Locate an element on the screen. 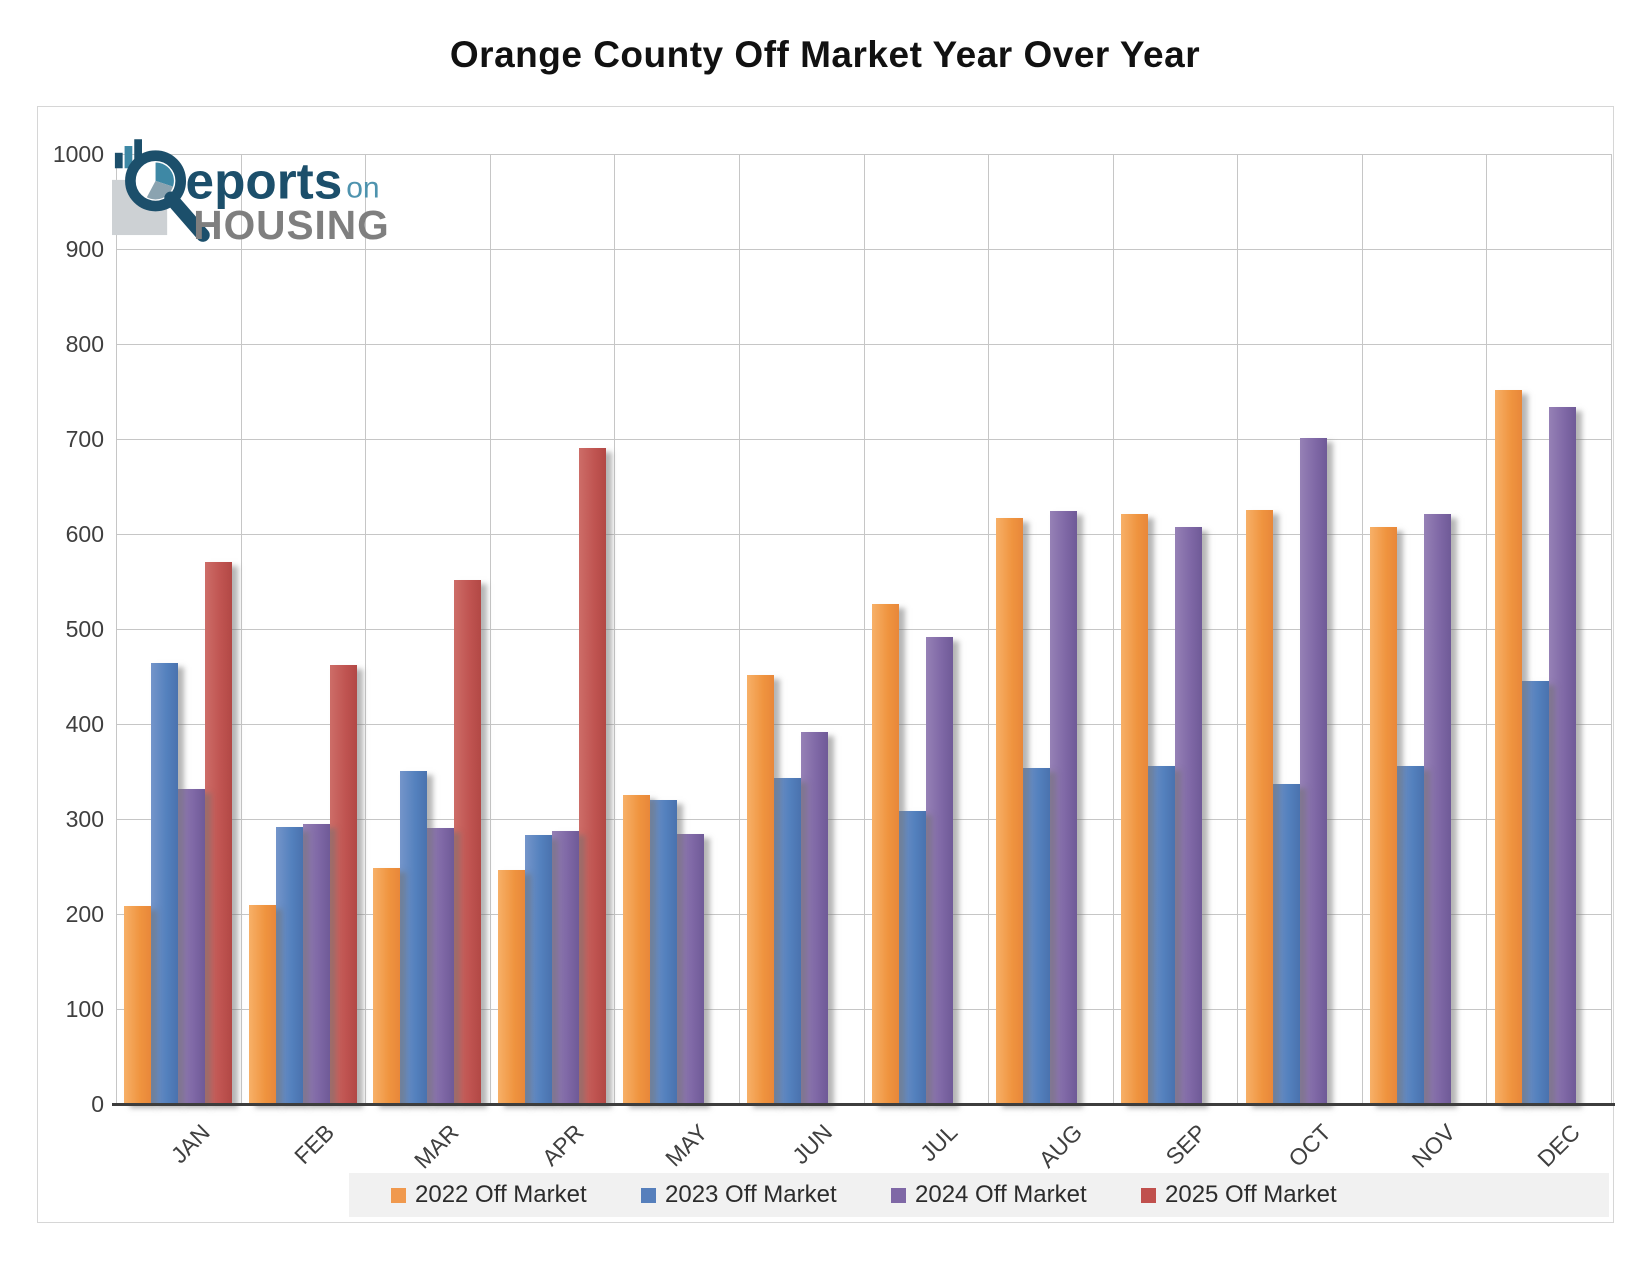 This screenshot has height=1275, width=1650. bar-2023-JAN is located at coordinates (164, 883).